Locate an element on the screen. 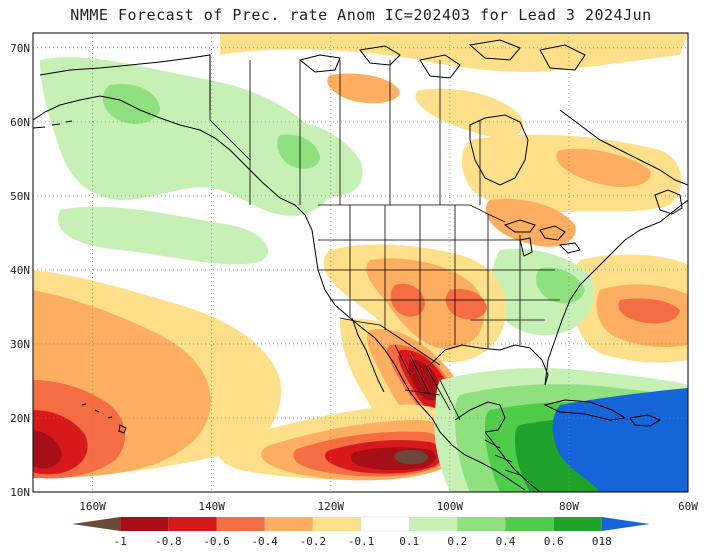 Image resolution: width=722 pixels, height=558 pixels. colorbar-level-label: -0.2 is located at coordinates (313, 541).